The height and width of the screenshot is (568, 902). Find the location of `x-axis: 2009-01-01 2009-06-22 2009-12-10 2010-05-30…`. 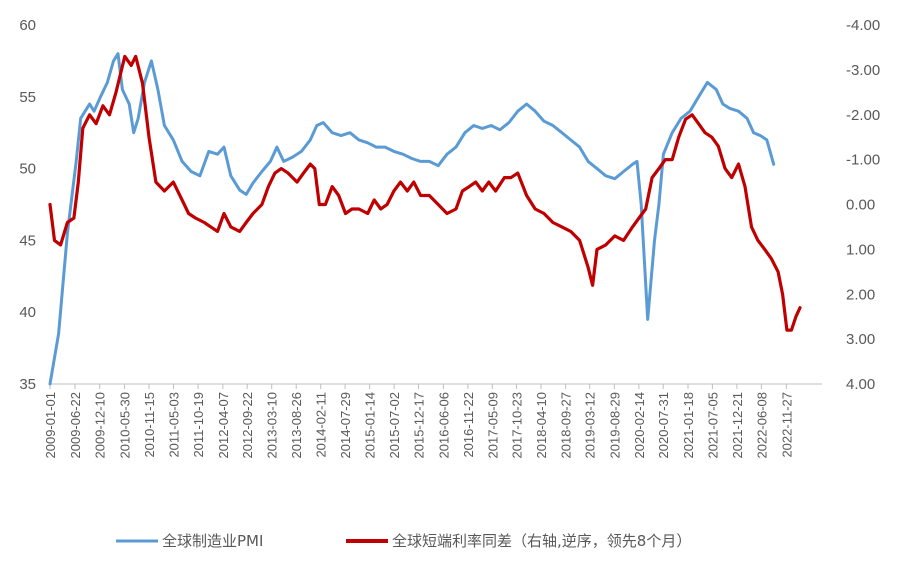

x-axis: 2009-01-01 2009-06-22 2009-12-10 2010-05-30… is located at coordinates (432, 421).